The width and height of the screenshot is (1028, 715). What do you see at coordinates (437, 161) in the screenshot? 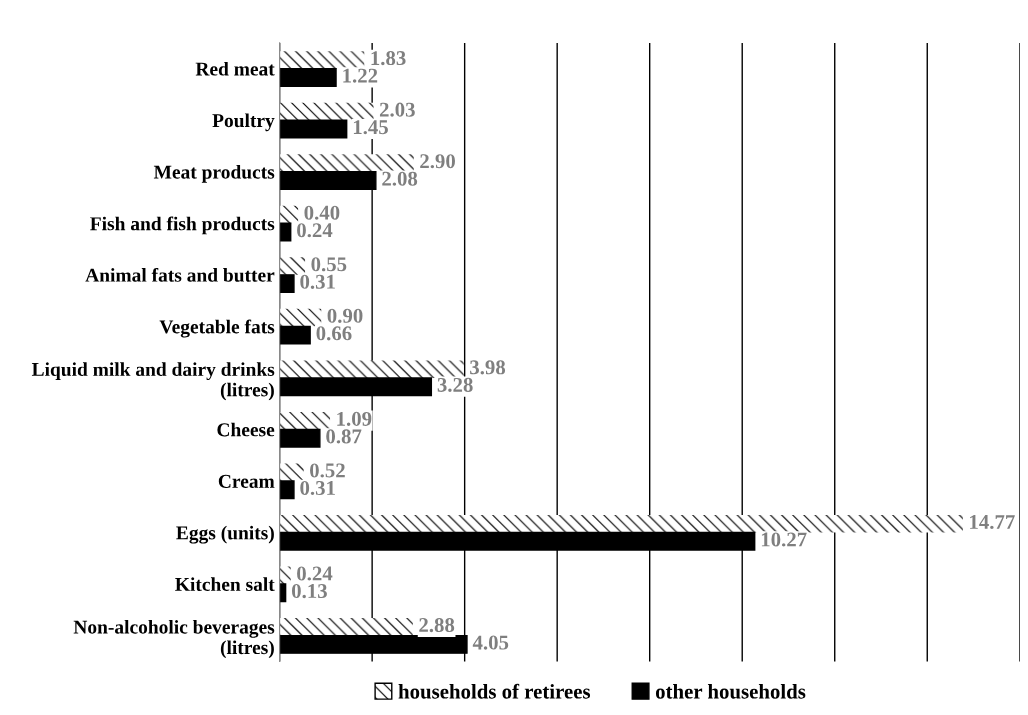
I see `data-label: 2.90` at bounding box center [437, 161].